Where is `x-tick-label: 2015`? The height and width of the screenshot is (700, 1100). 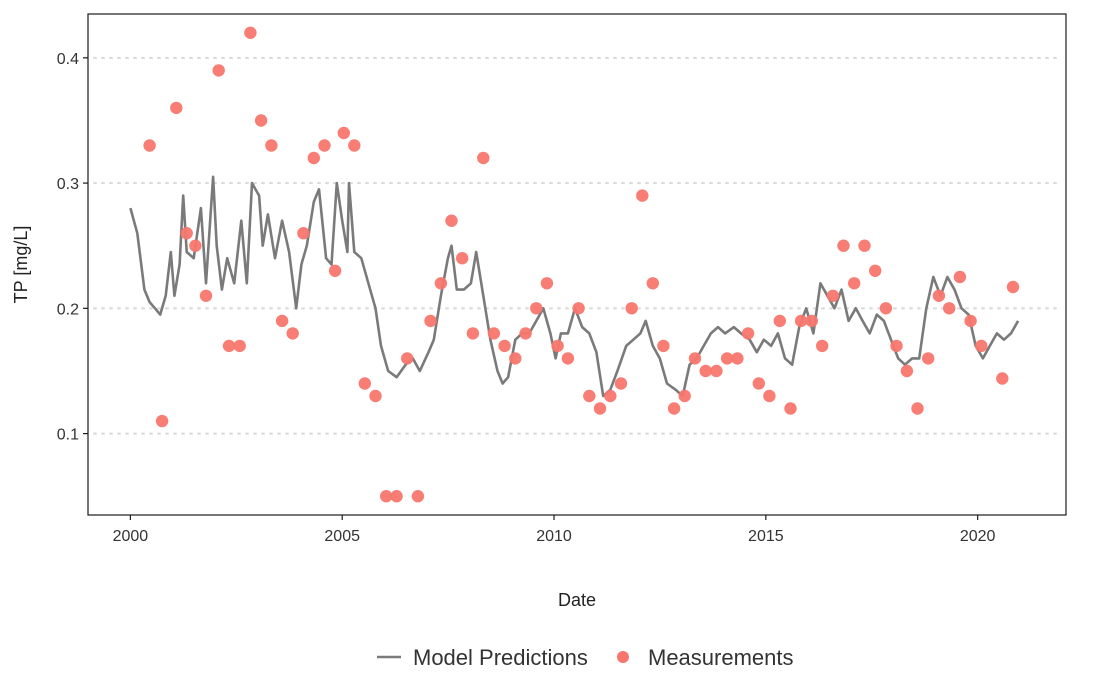 x-tick-label: 2015 is located at coordinates (766, 536).